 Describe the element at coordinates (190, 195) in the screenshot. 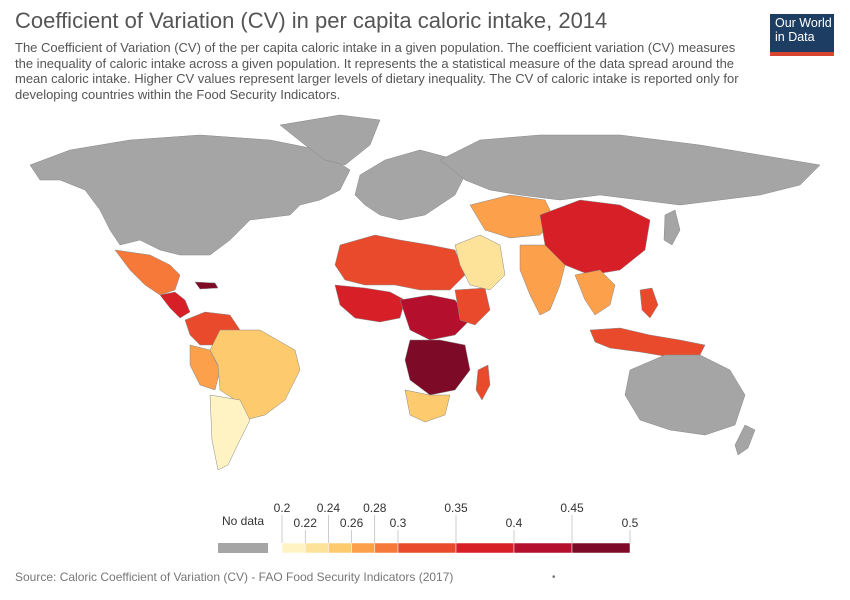

I see `region-north-america` at that location.